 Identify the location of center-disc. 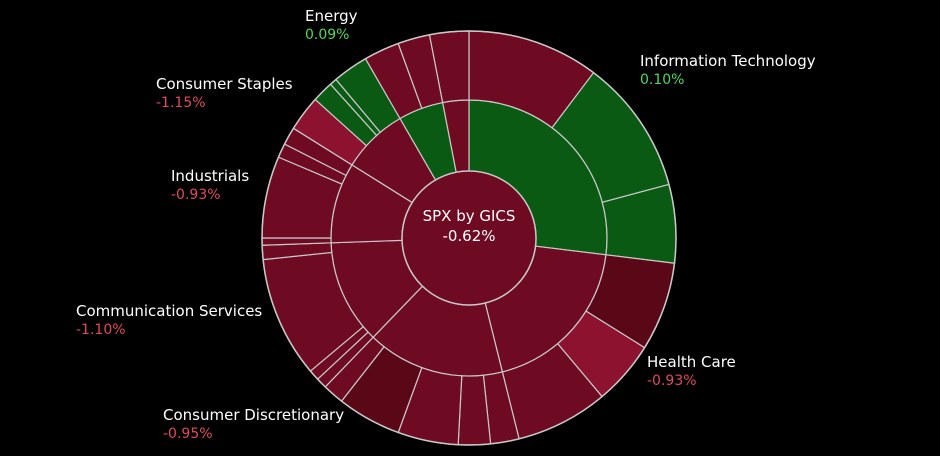
(469, 238).